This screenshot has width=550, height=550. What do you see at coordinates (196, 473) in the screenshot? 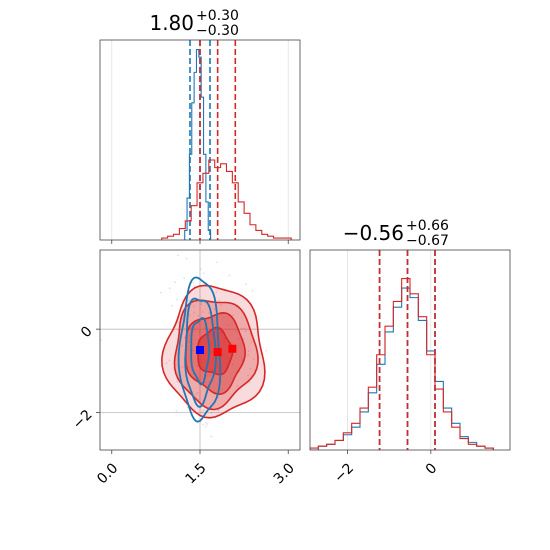
I see `joint-x-tick-label: 1.5` at bounding box center [196, 473].